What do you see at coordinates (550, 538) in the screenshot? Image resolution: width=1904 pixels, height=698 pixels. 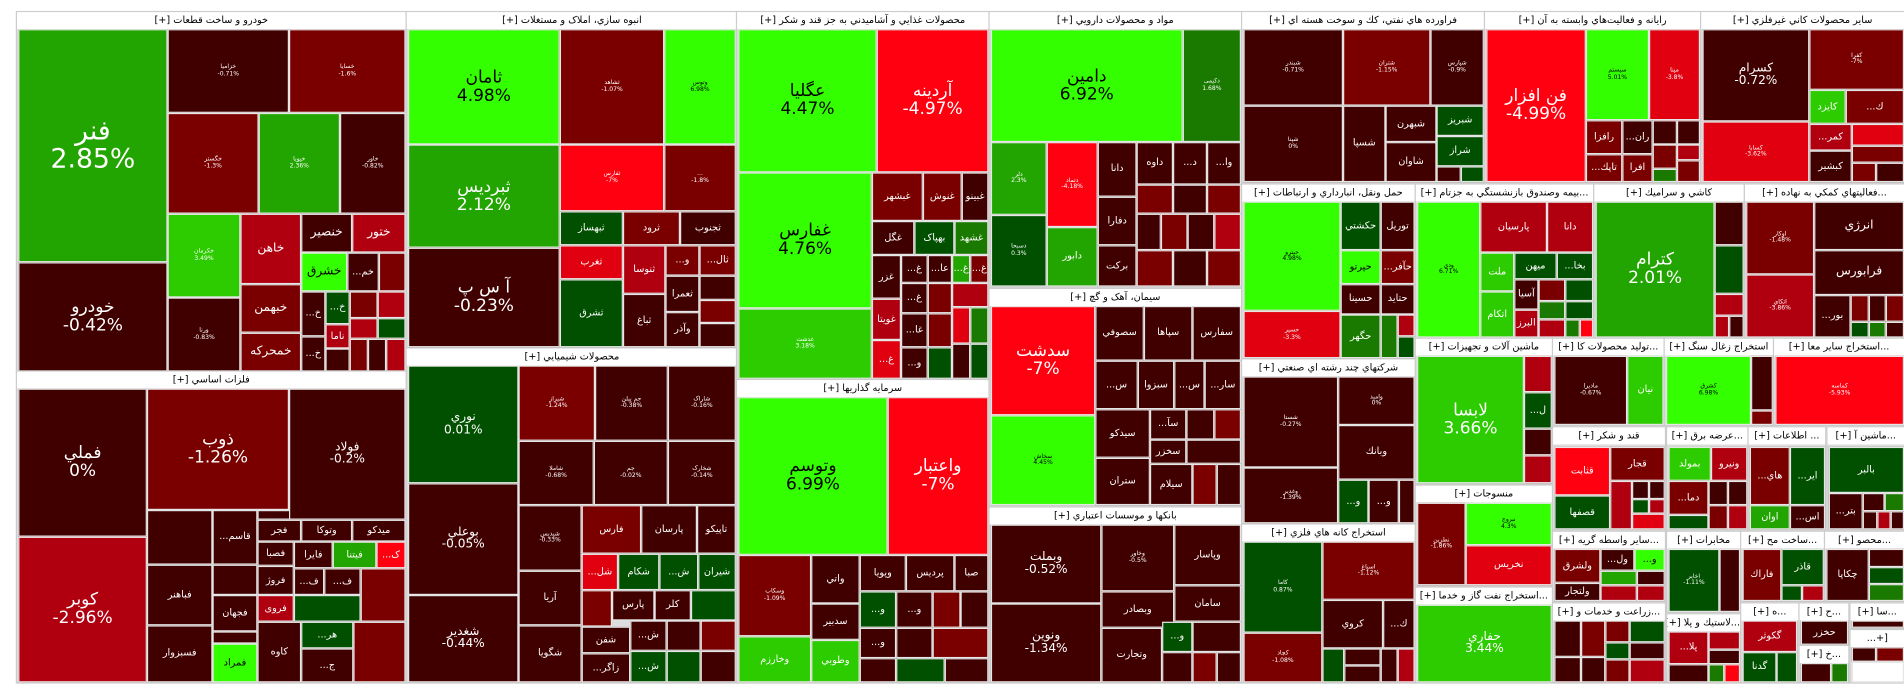 I see `stock-tile: شپدیس -0.33%` at bounding box center [550, 538].